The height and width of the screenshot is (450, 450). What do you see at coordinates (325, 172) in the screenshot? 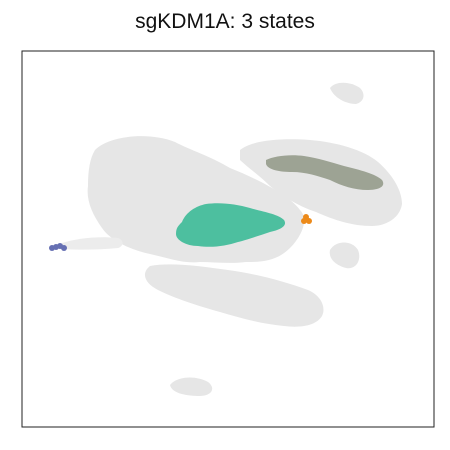
I see `state-gray-green` at bounding box center [325, 172].